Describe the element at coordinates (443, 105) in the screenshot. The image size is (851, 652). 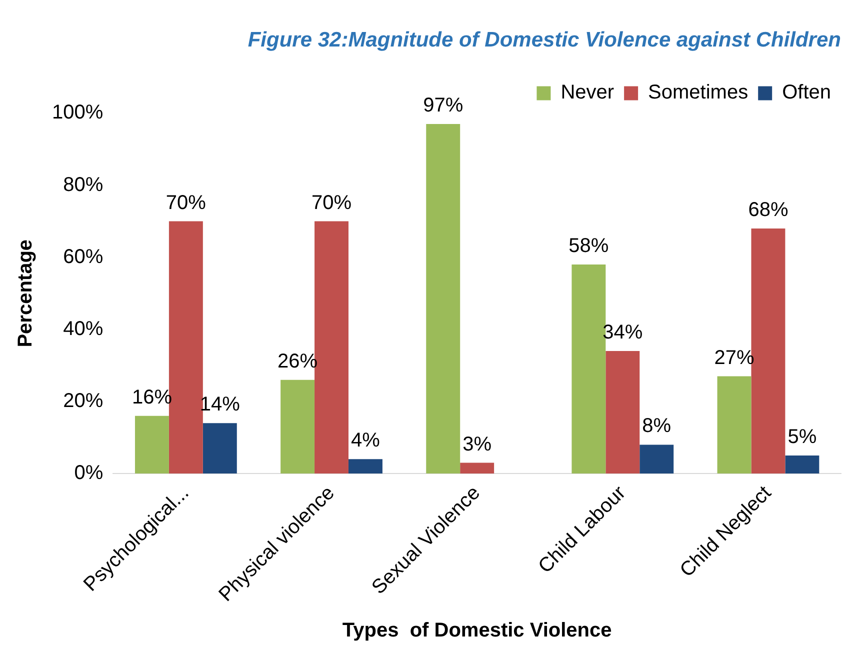
I see `data-label: 97%` at that location.